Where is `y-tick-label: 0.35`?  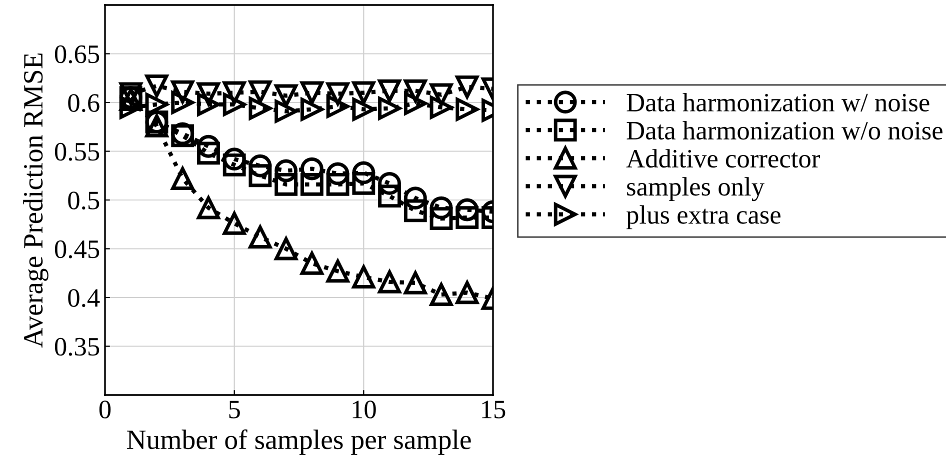
y-tick-label: 0.35 is located at coordinates (77, 347).